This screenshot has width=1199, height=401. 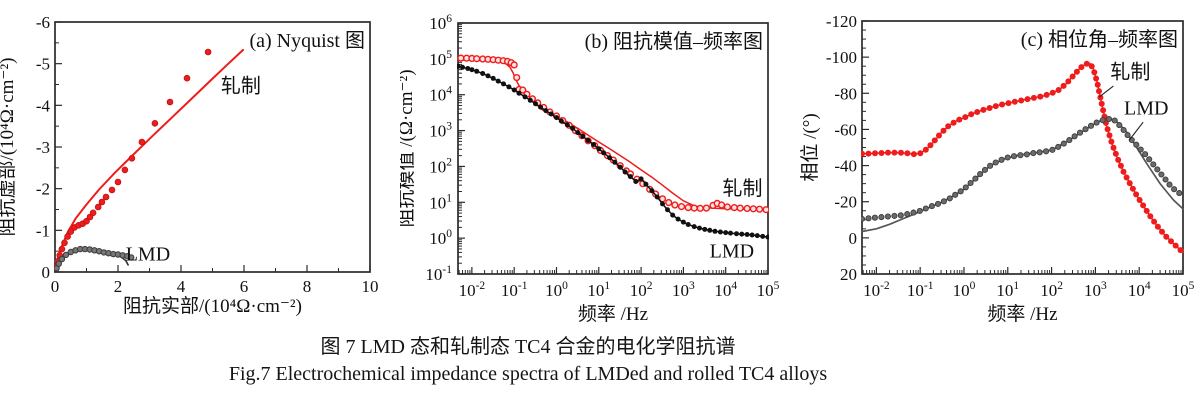 What do you see at coordinates (810, 147) in the screenshot?
I see `y-axis-label: 相位 /(°)` at bounding box center [810, 147].